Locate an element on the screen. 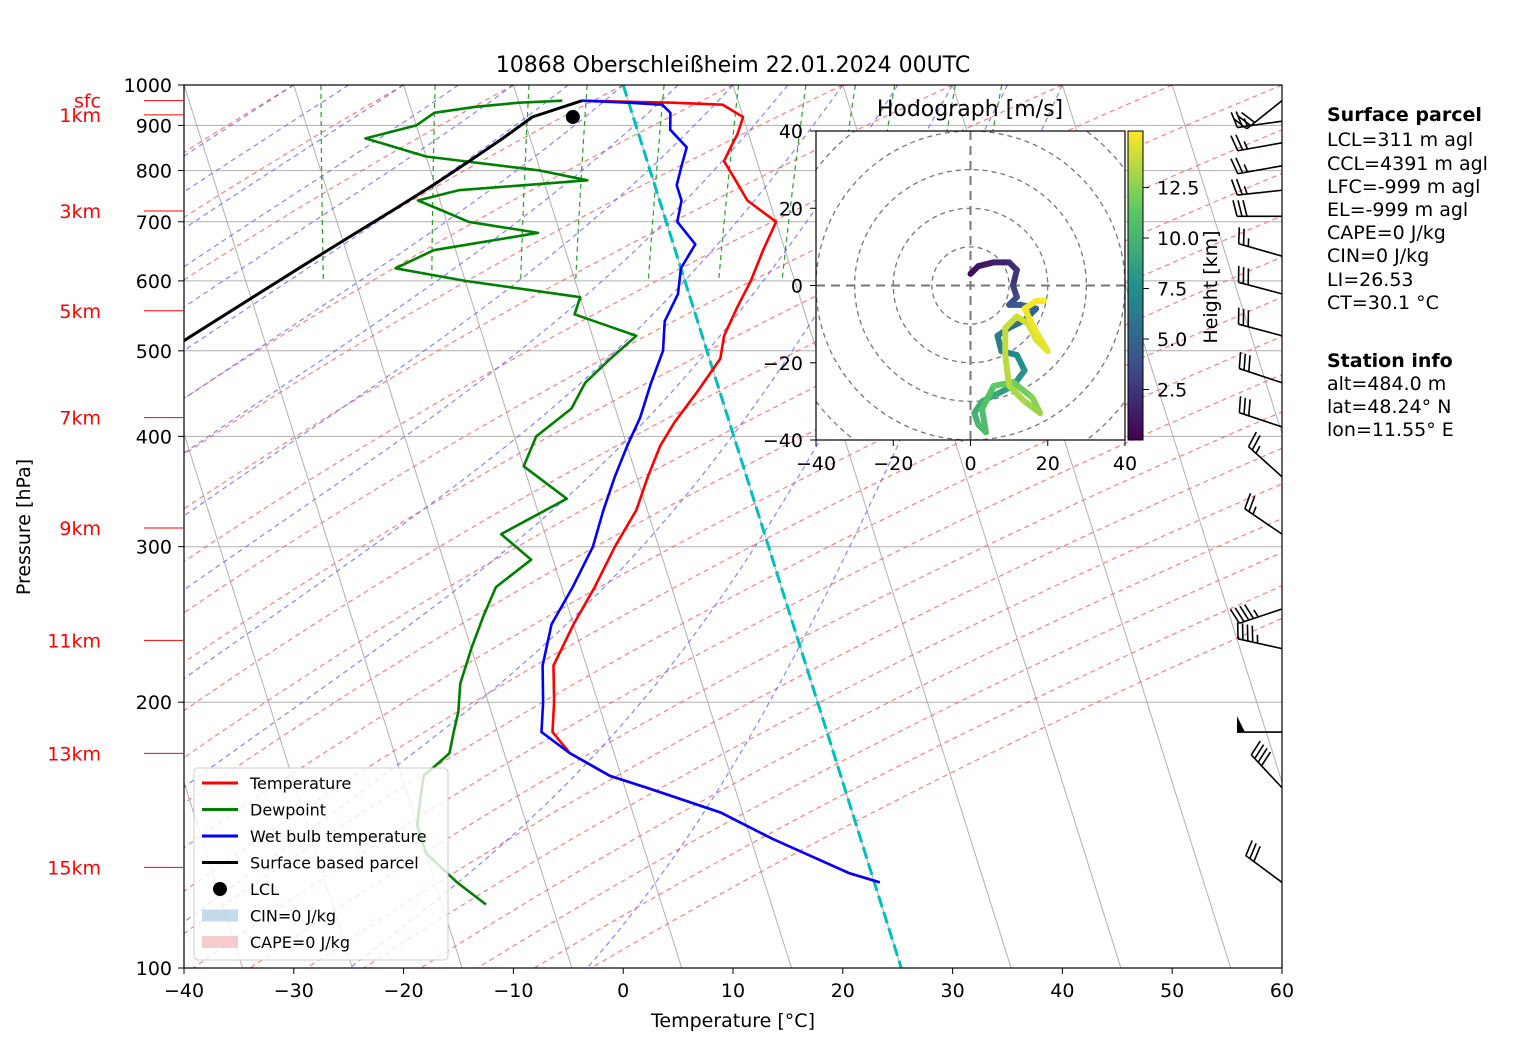 Image resolution: width=1517 pixels, height=1054 pixels. hodograph-rings is located at coordinates (970, 285).